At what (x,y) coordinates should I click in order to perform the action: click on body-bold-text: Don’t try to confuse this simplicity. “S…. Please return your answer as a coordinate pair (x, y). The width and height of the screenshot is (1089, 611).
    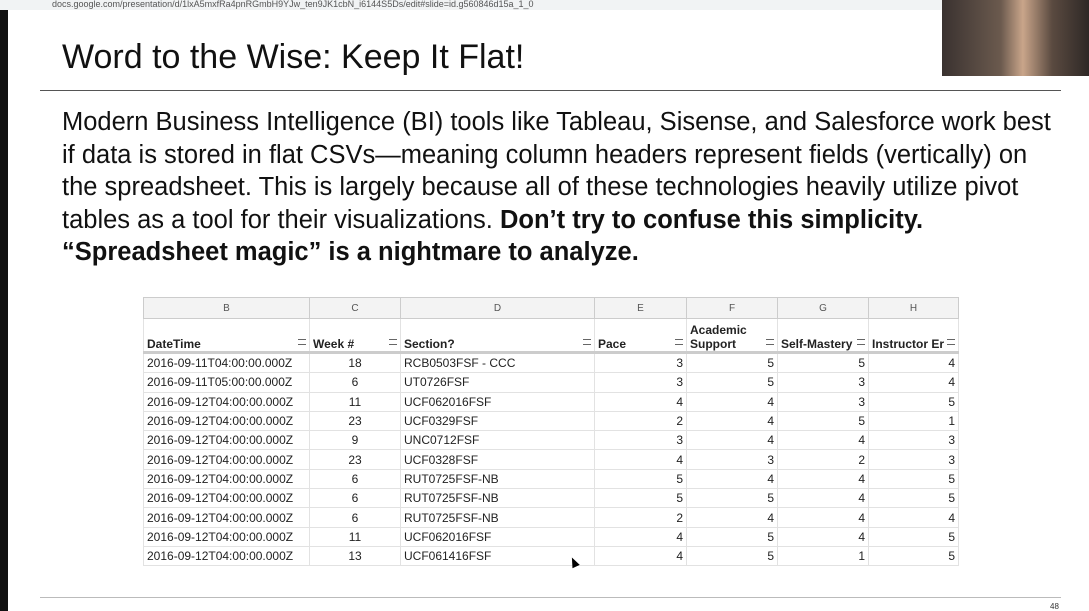
    Looking at the image, I should click on (493, 236).